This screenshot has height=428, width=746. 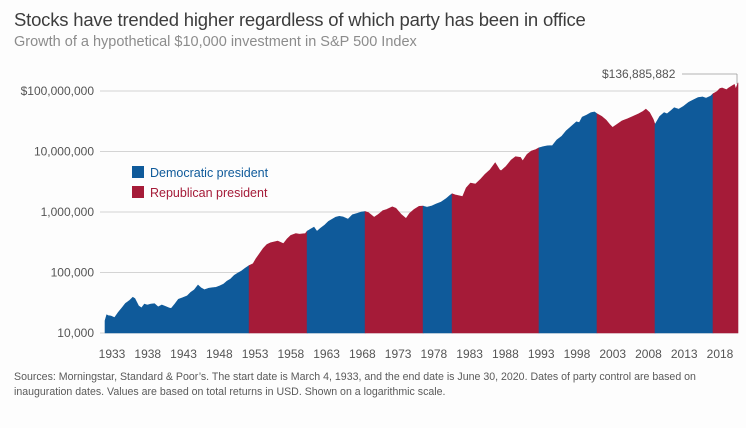 What do you see at coordinates (326, 354) in the screenshot?
I see `x-tick-label: 1963` at bounding box center [326, 354].